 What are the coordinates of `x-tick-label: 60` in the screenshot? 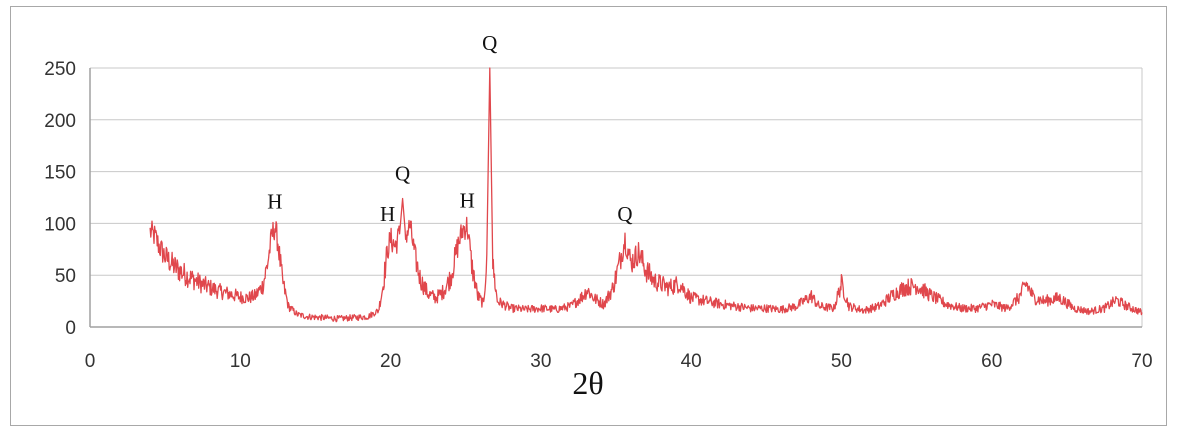 It's located at (991, 361).